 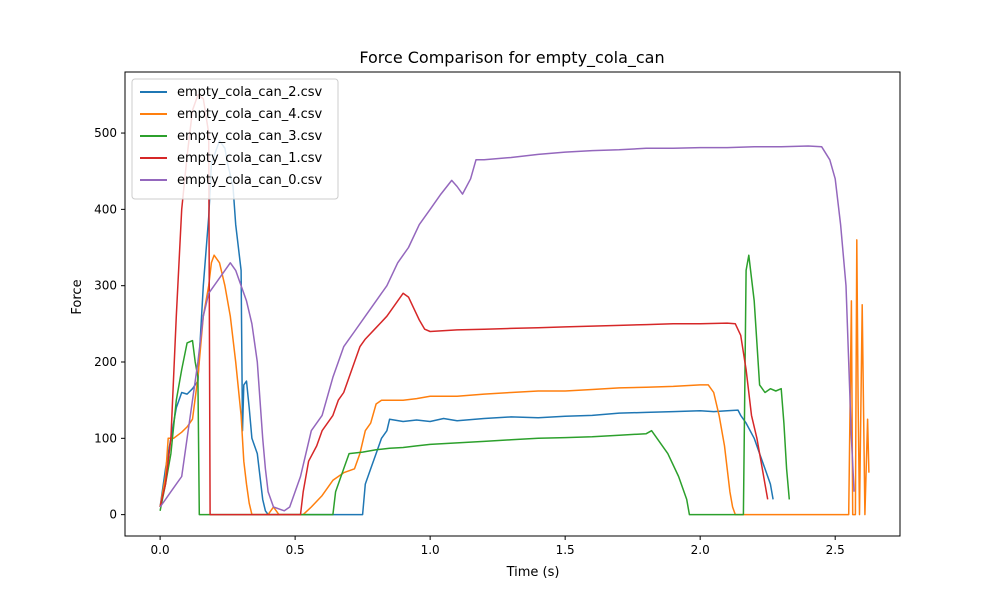 I want to click on y-tick-label: 100, so click(x=105, y=438).